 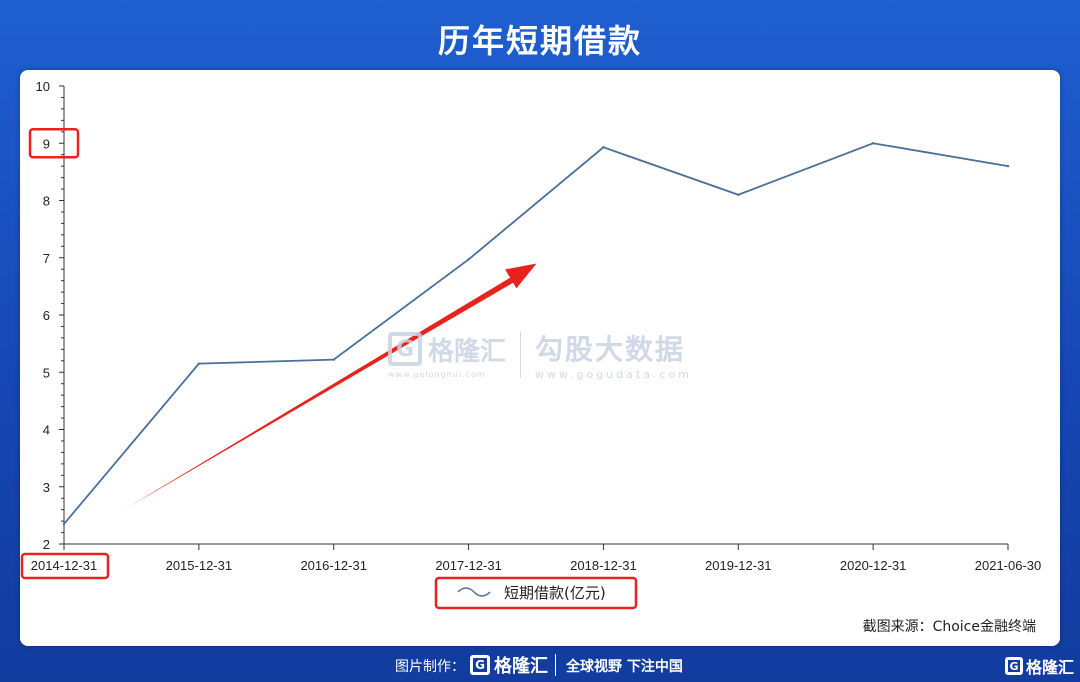 I want to click on trend-arrow, so click(x=330, y=386).